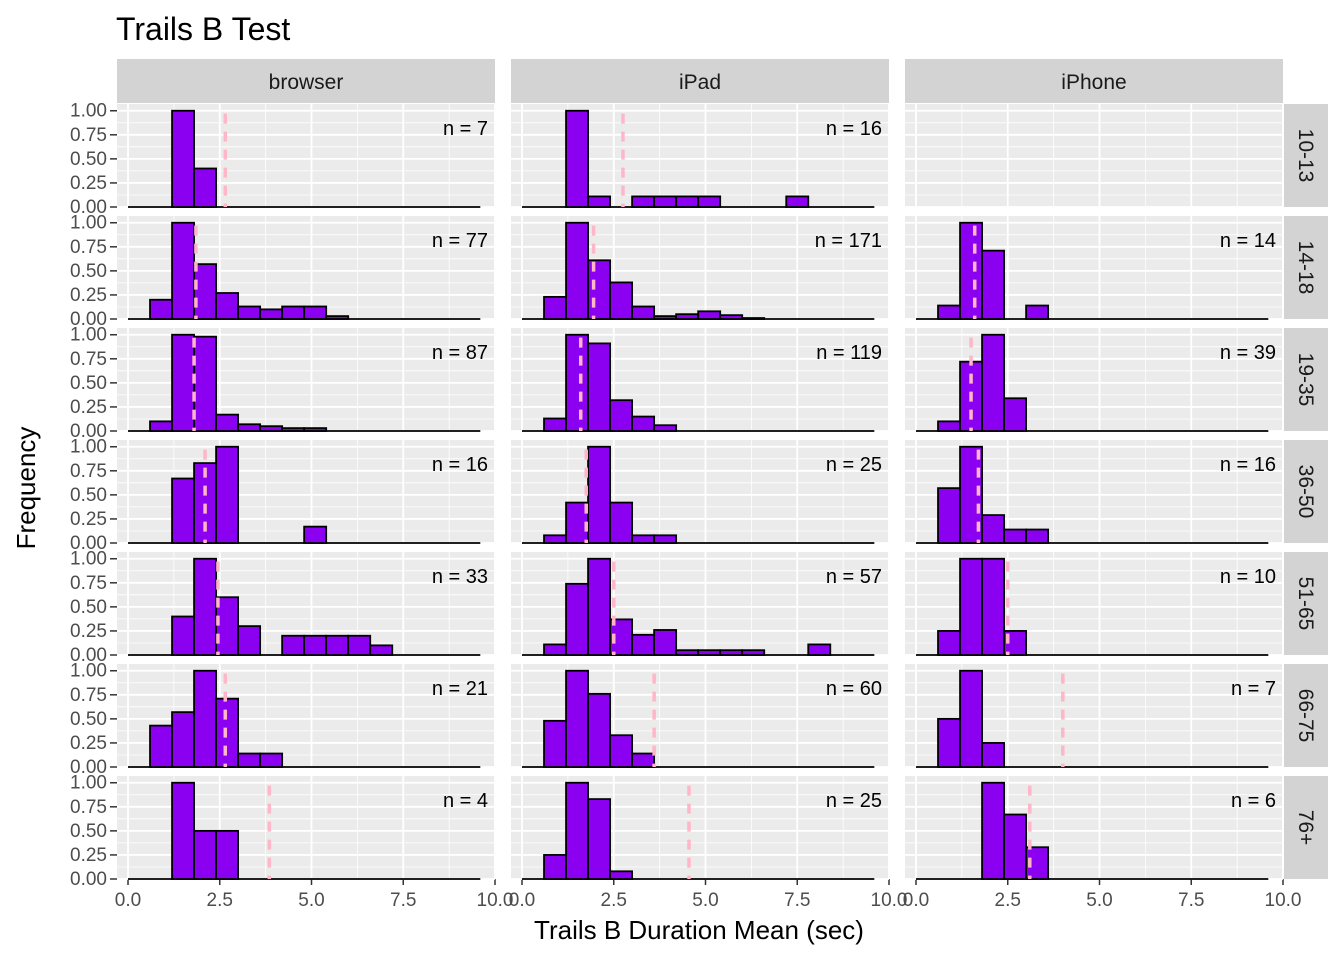 Image resolution: width=1344 pixels, height=960 pixels. Describe the element at coordinates (1094, 716) in the screenshot. I see `panel-iPhone-66-75: n = 7` at that location.